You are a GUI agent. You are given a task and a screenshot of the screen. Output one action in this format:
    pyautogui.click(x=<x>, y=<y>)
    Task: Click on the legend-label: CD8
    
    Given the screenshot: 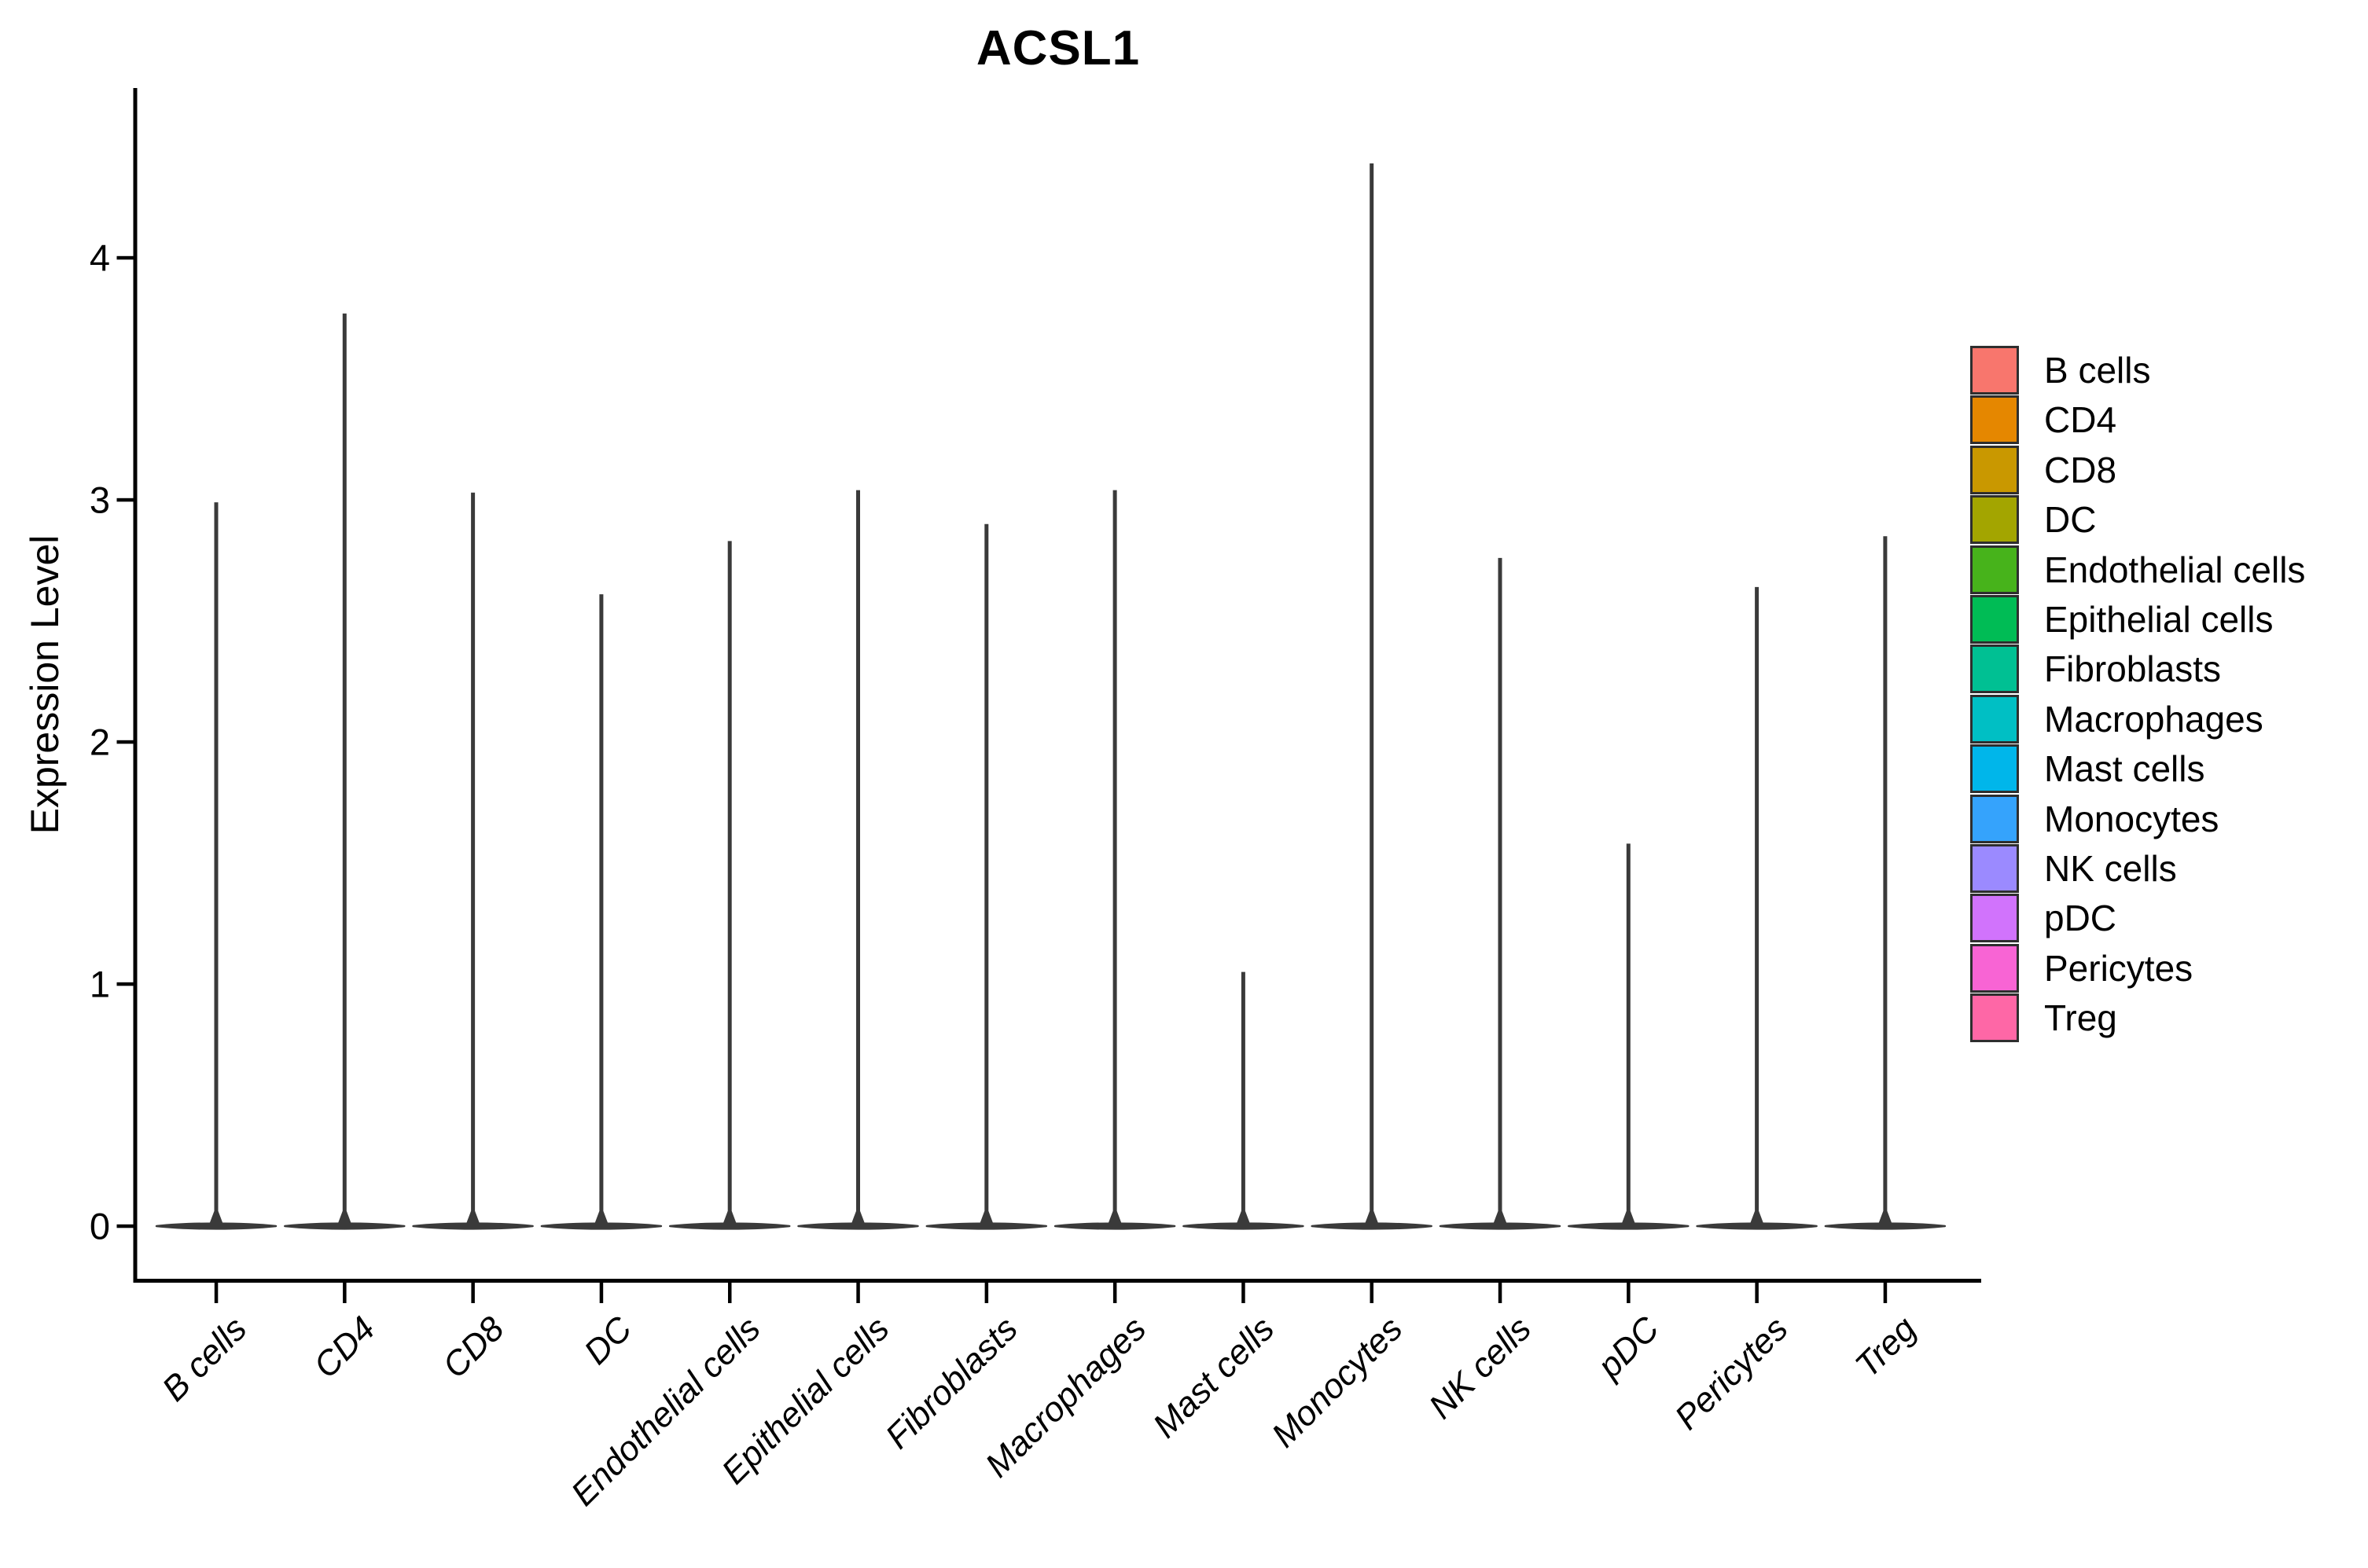 What is the action you would take?
    pyautogui.click(x=2080, y=470)
    